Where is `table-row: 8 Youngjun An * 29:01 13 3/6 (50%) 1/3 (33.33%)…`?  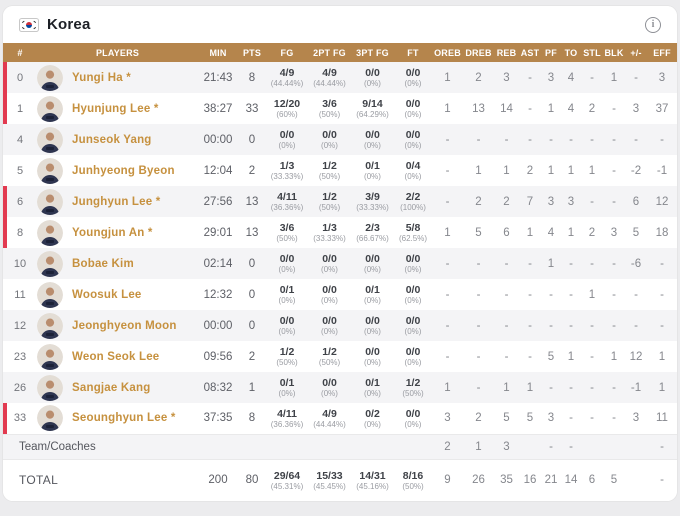
table-row: 8 Youngjun An * 29:01 13 3/6 (50%) 1/3 (33.33%)… is located at coordinates (340, 232).